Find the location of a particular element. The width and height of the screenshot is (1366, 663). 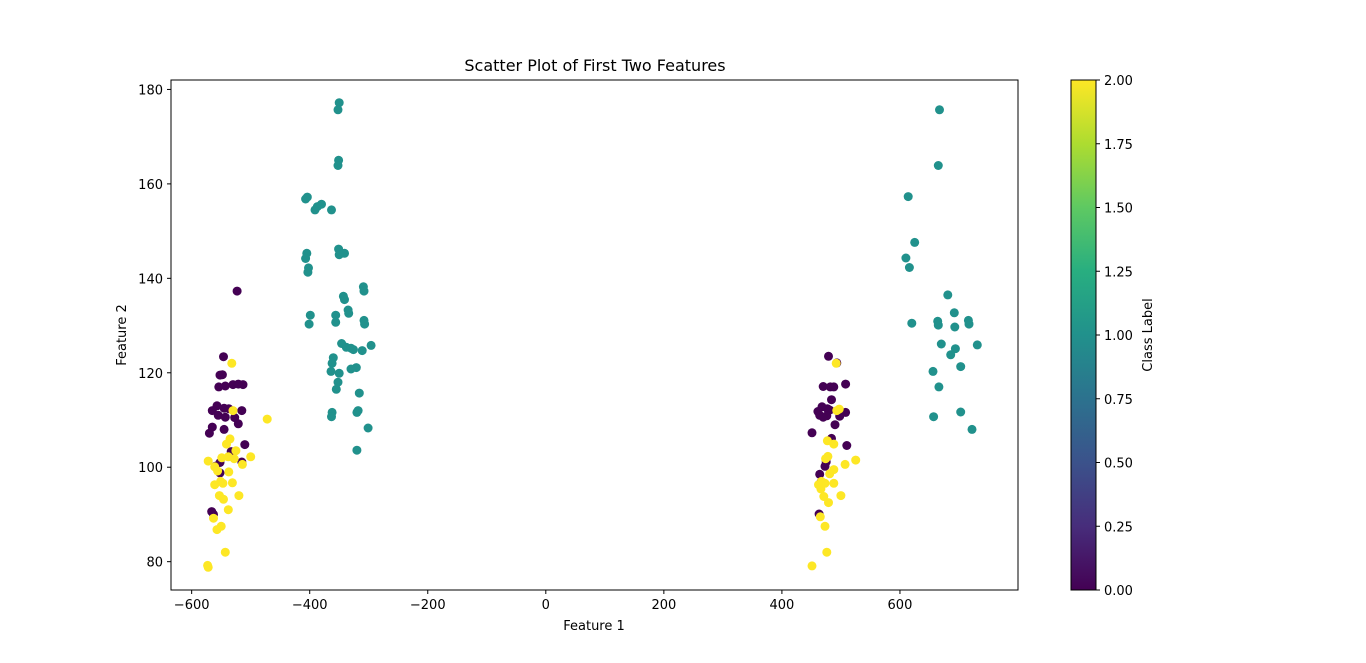

colorbar-tick-label: 0.00 is located at coordinates (1118, 591).